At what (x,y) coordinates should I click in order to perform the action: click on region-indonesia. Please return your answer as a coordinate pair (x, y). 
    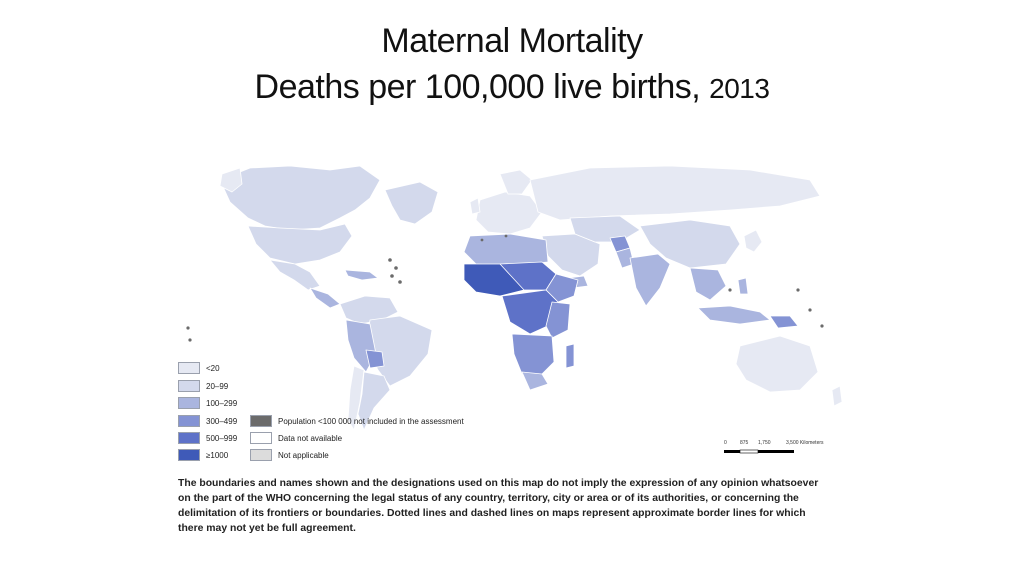
    Looking at the image, I should click on (734, 315).